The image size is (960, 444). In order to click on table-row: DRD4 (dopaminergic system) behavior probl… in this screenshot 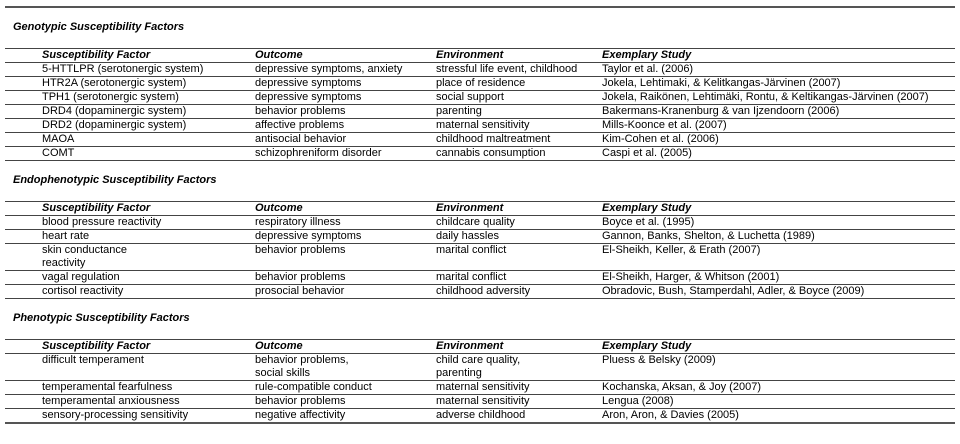, I will do `click(480, 112)`.